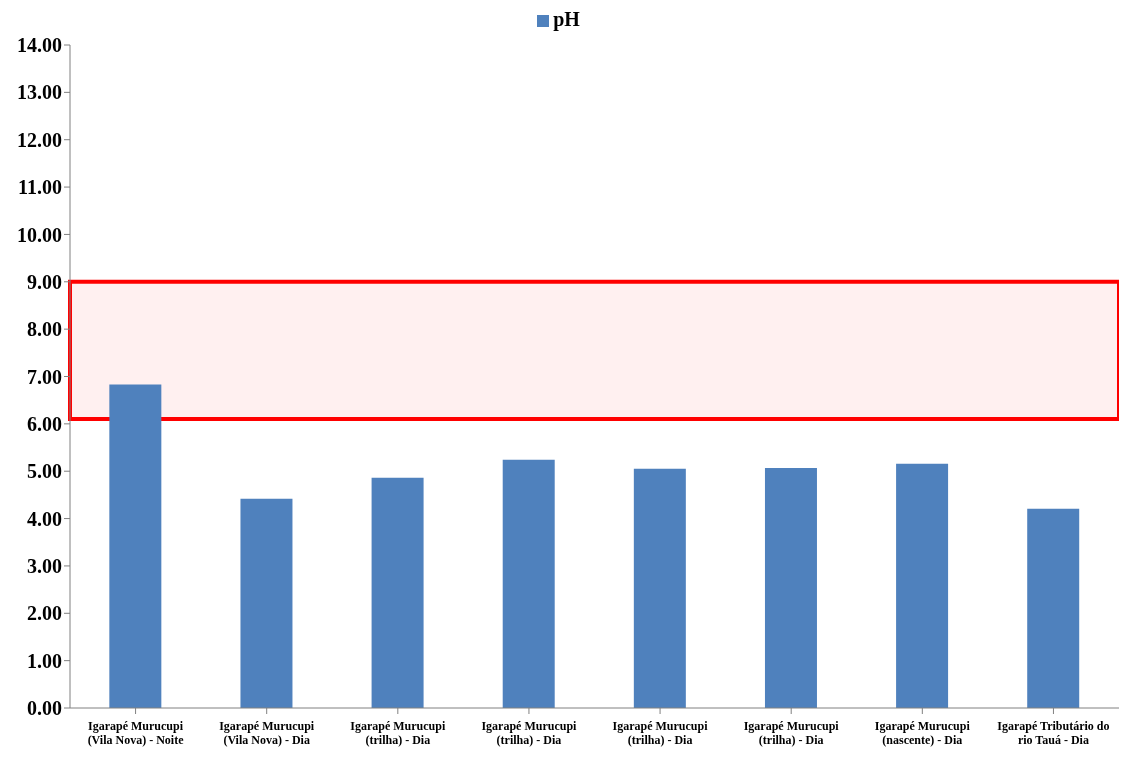 The height and width of the screenshot is (762, 1127). I want to click on y-tick-label: 13.00, so click(39, 92).